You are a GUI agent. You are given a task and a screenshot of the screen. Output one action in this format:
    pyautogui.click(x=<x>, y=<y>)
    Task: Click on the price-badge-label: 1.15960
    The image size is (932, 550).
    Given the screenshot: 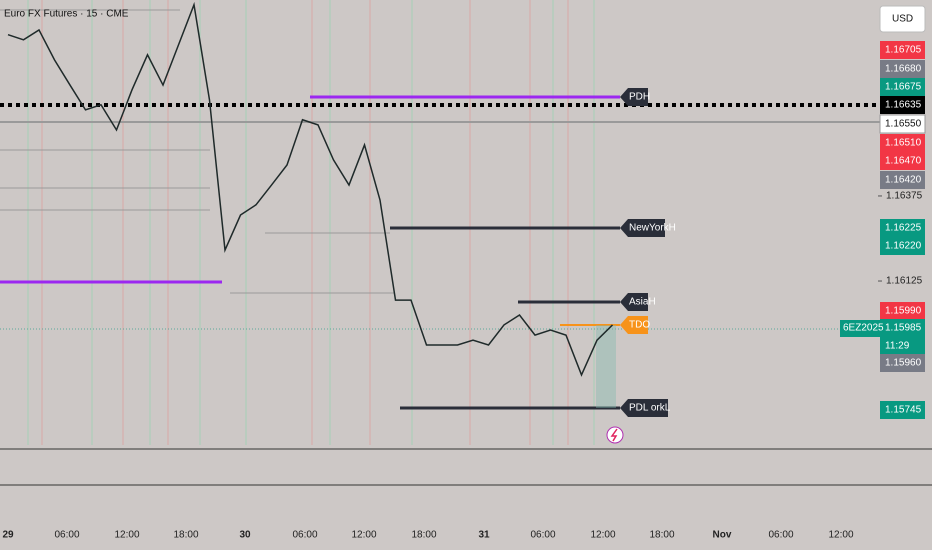 What is the action you would take?
    pyautogui.click(x=903, y=363)
    